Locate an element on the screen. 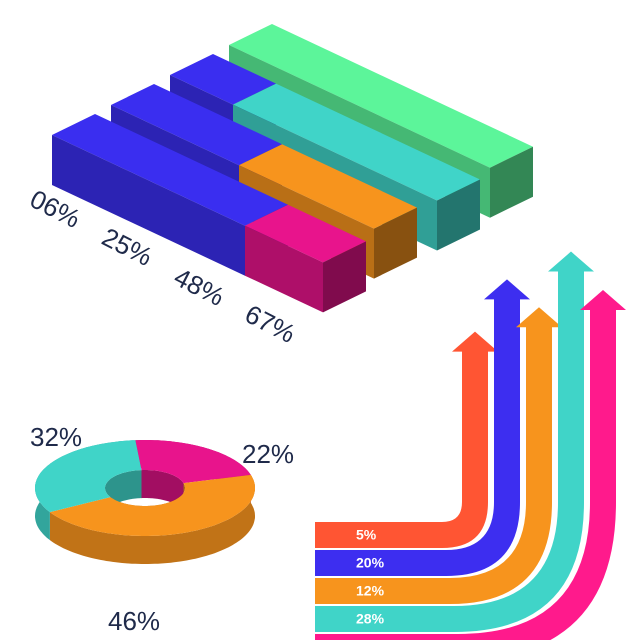 This screenshot has height=640, width=640. arrow is located at coordinates (406, 439).